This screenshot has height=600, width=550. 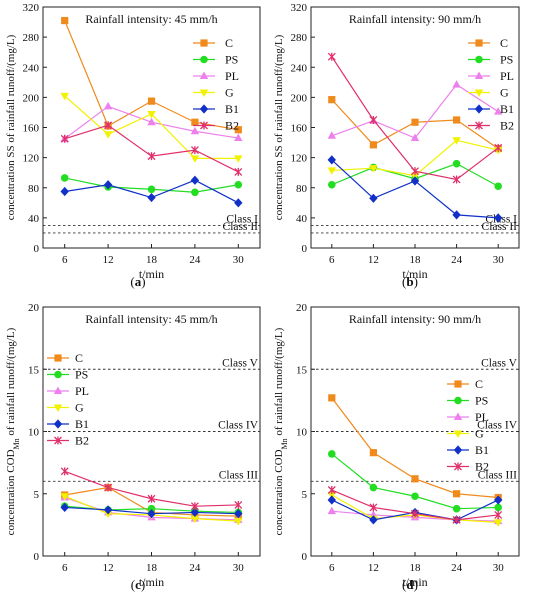 What do you see at coordinates (232, 76) in the screenshot?
I see `legend-label: PL` at bounding box center [232, 76].